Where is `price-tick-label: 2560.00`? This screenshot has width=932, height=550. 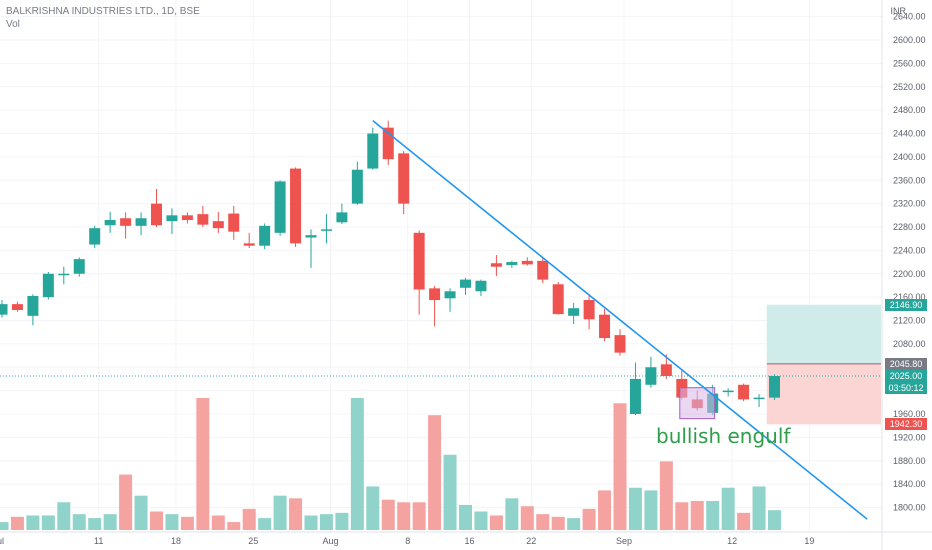 price-tick-label: 2560.00 is located at coordinates (909, 63).